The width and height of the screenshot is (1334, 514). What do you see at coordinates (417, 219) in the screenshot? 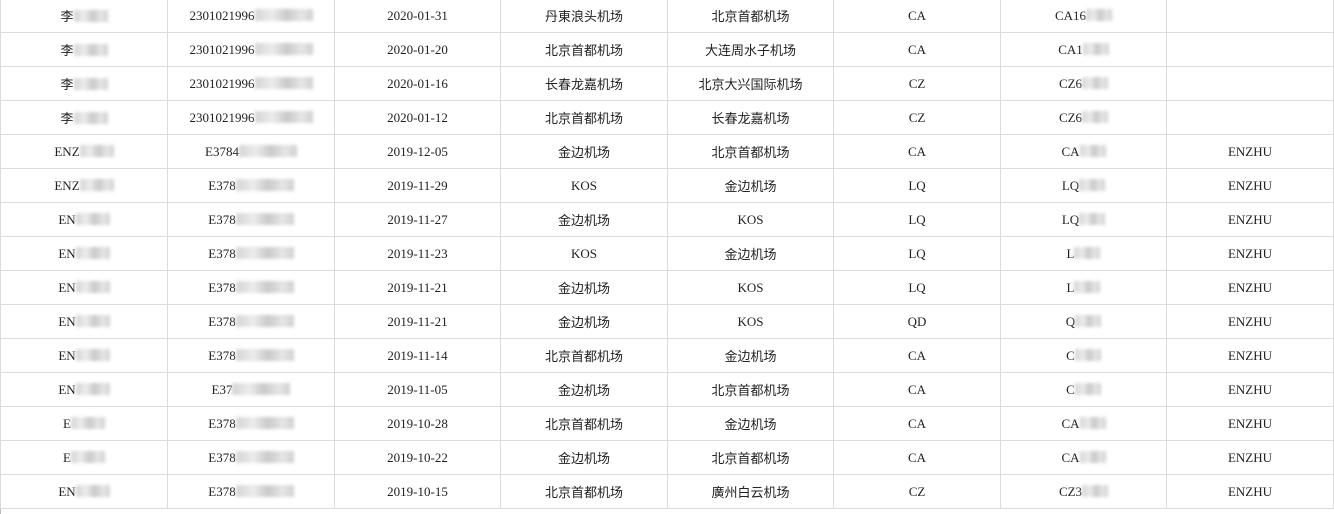
I see `date-cell: 2019-11-27` at bounding box center [417, 219].